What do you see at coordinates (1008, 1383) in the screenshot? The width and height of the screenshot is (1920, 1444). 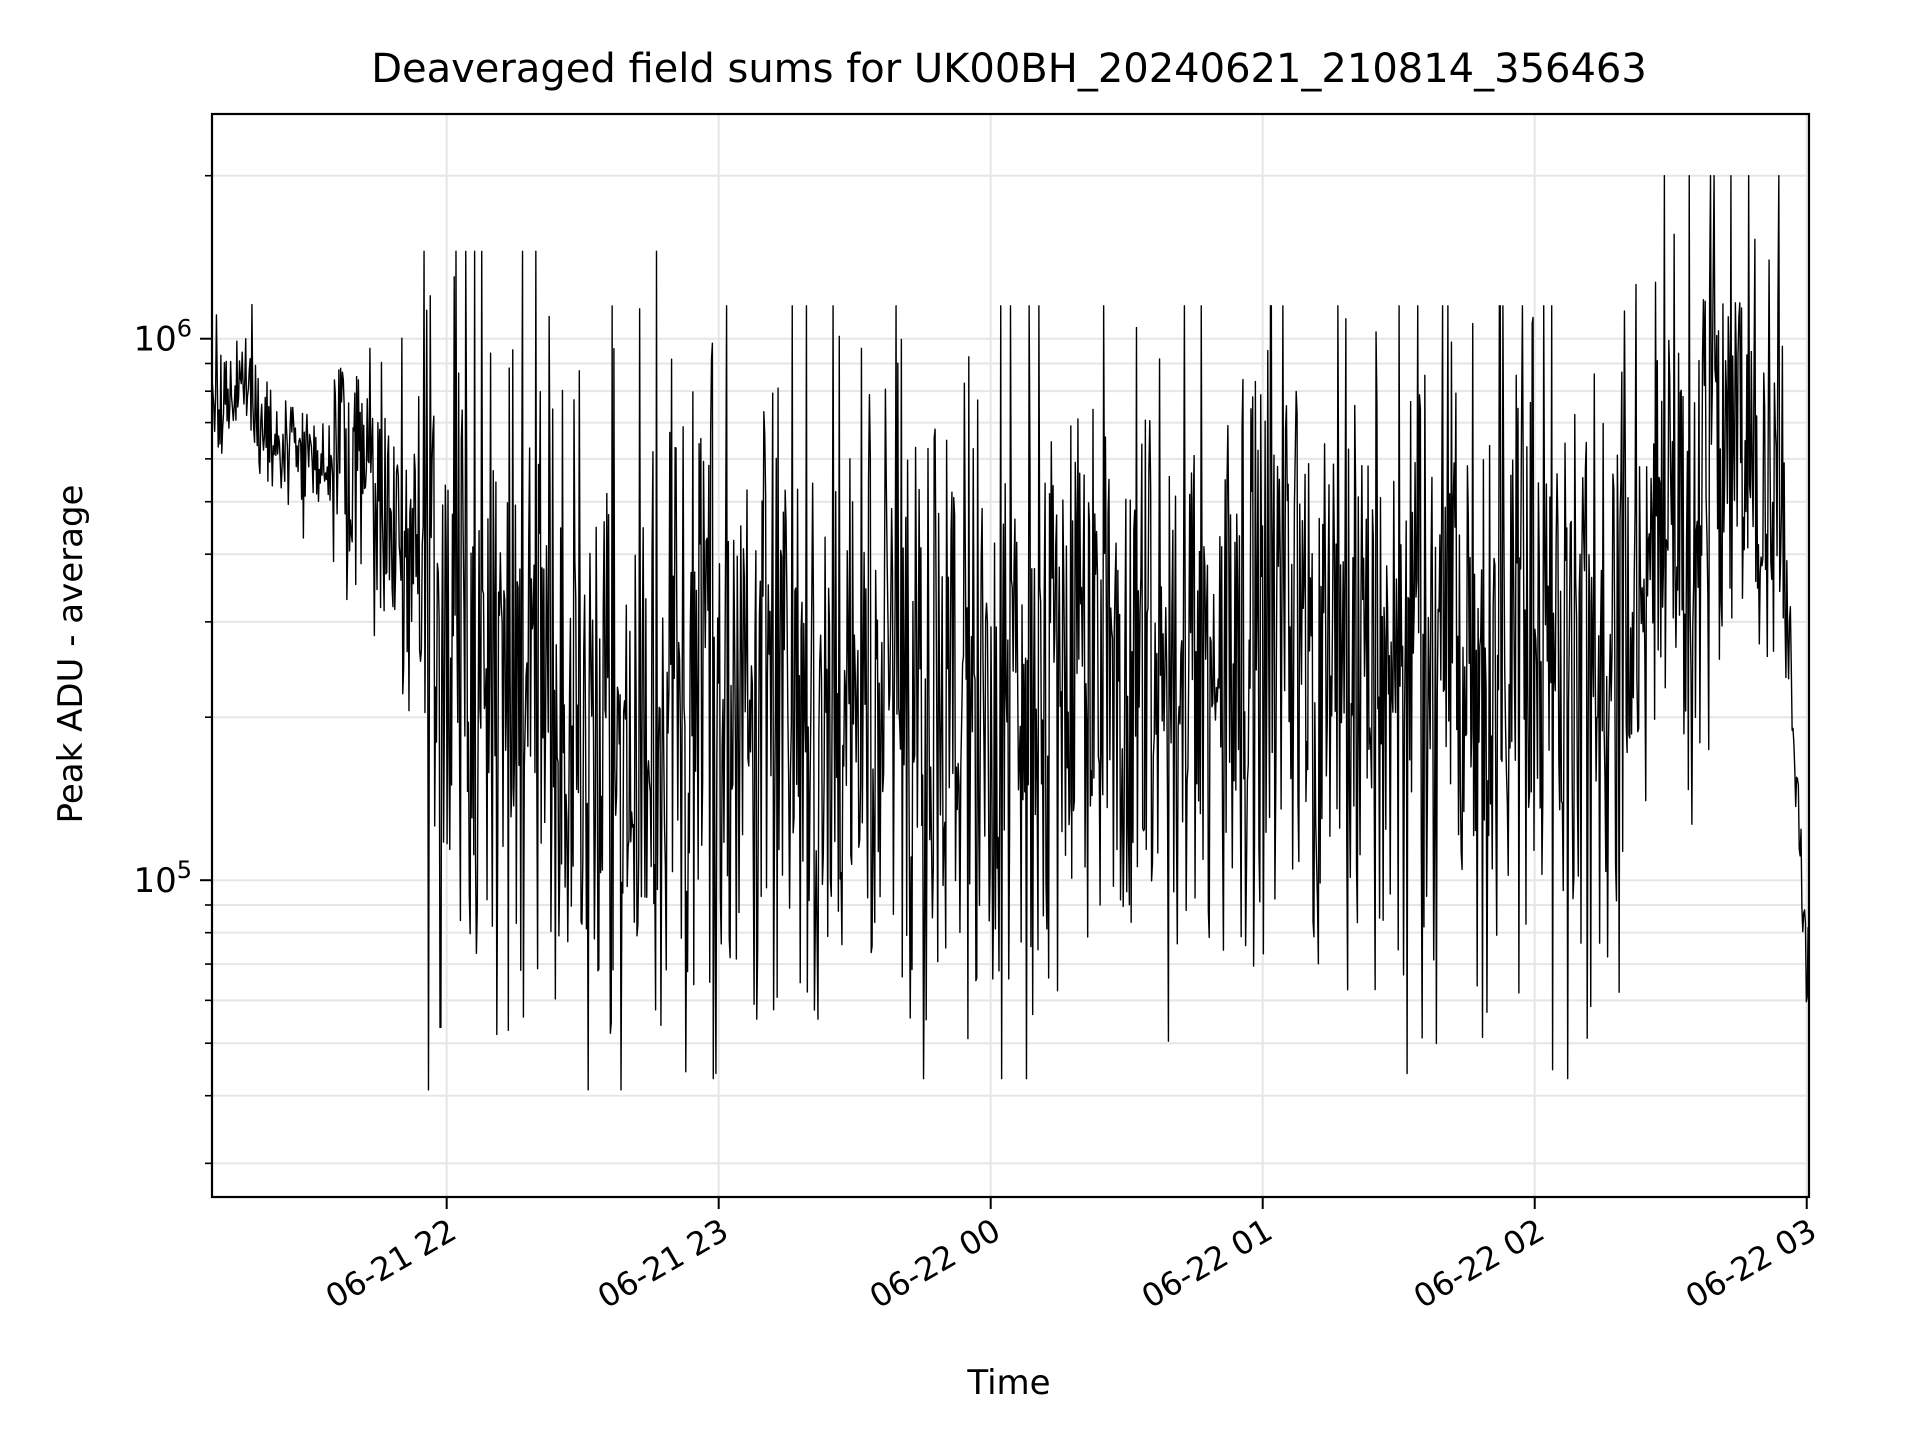 I see `x-axis-label: Time` at bounding box center [1008, 1383].